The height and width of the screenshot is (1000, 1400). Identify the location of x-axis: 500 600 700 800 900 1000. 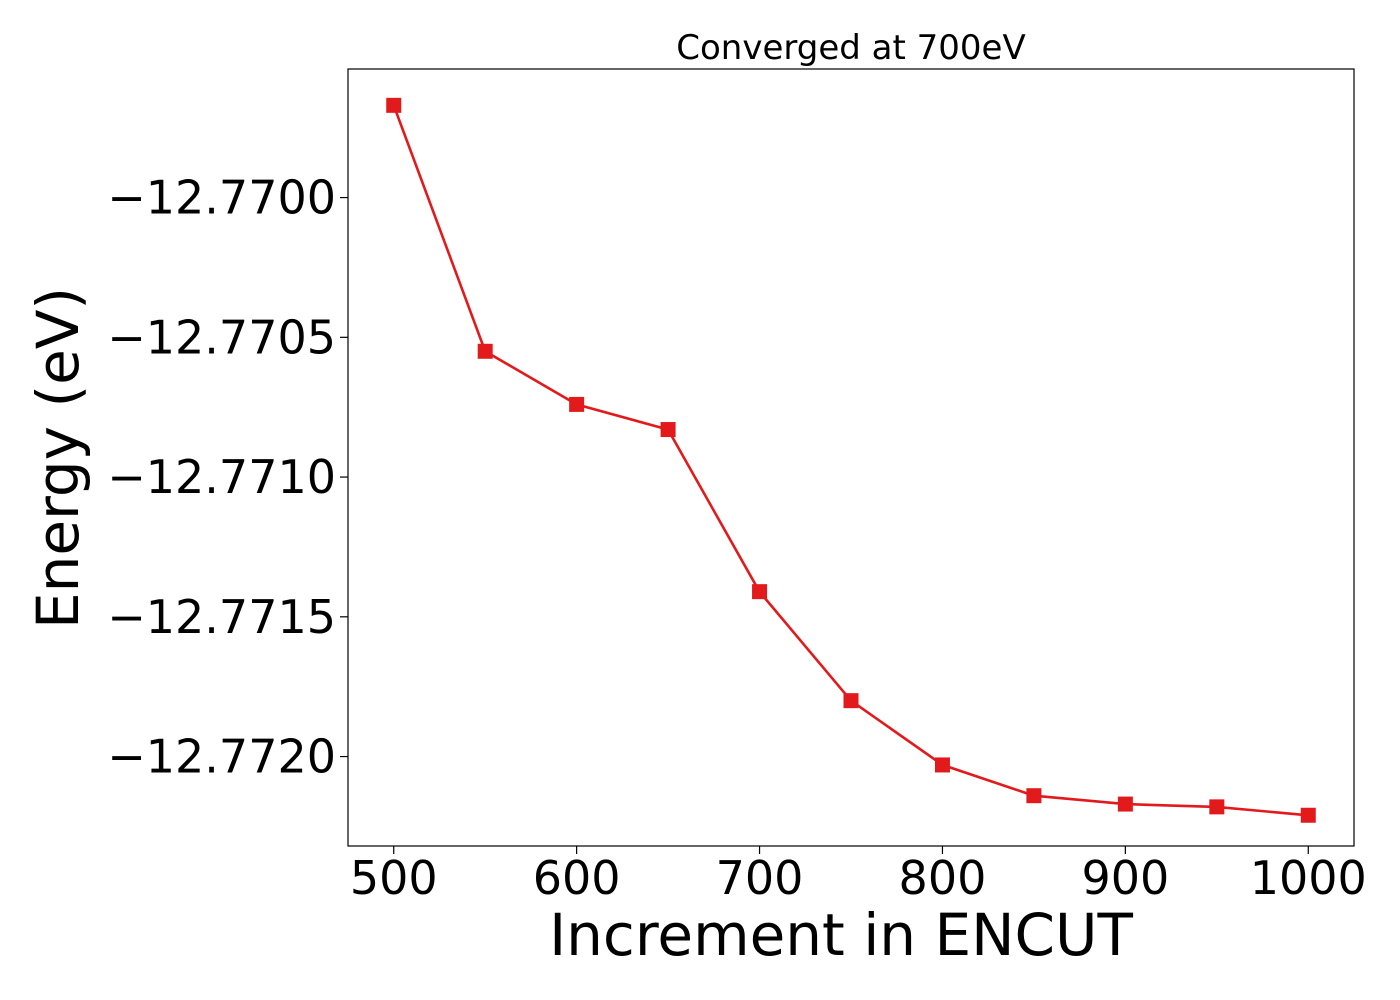
(858, 875).